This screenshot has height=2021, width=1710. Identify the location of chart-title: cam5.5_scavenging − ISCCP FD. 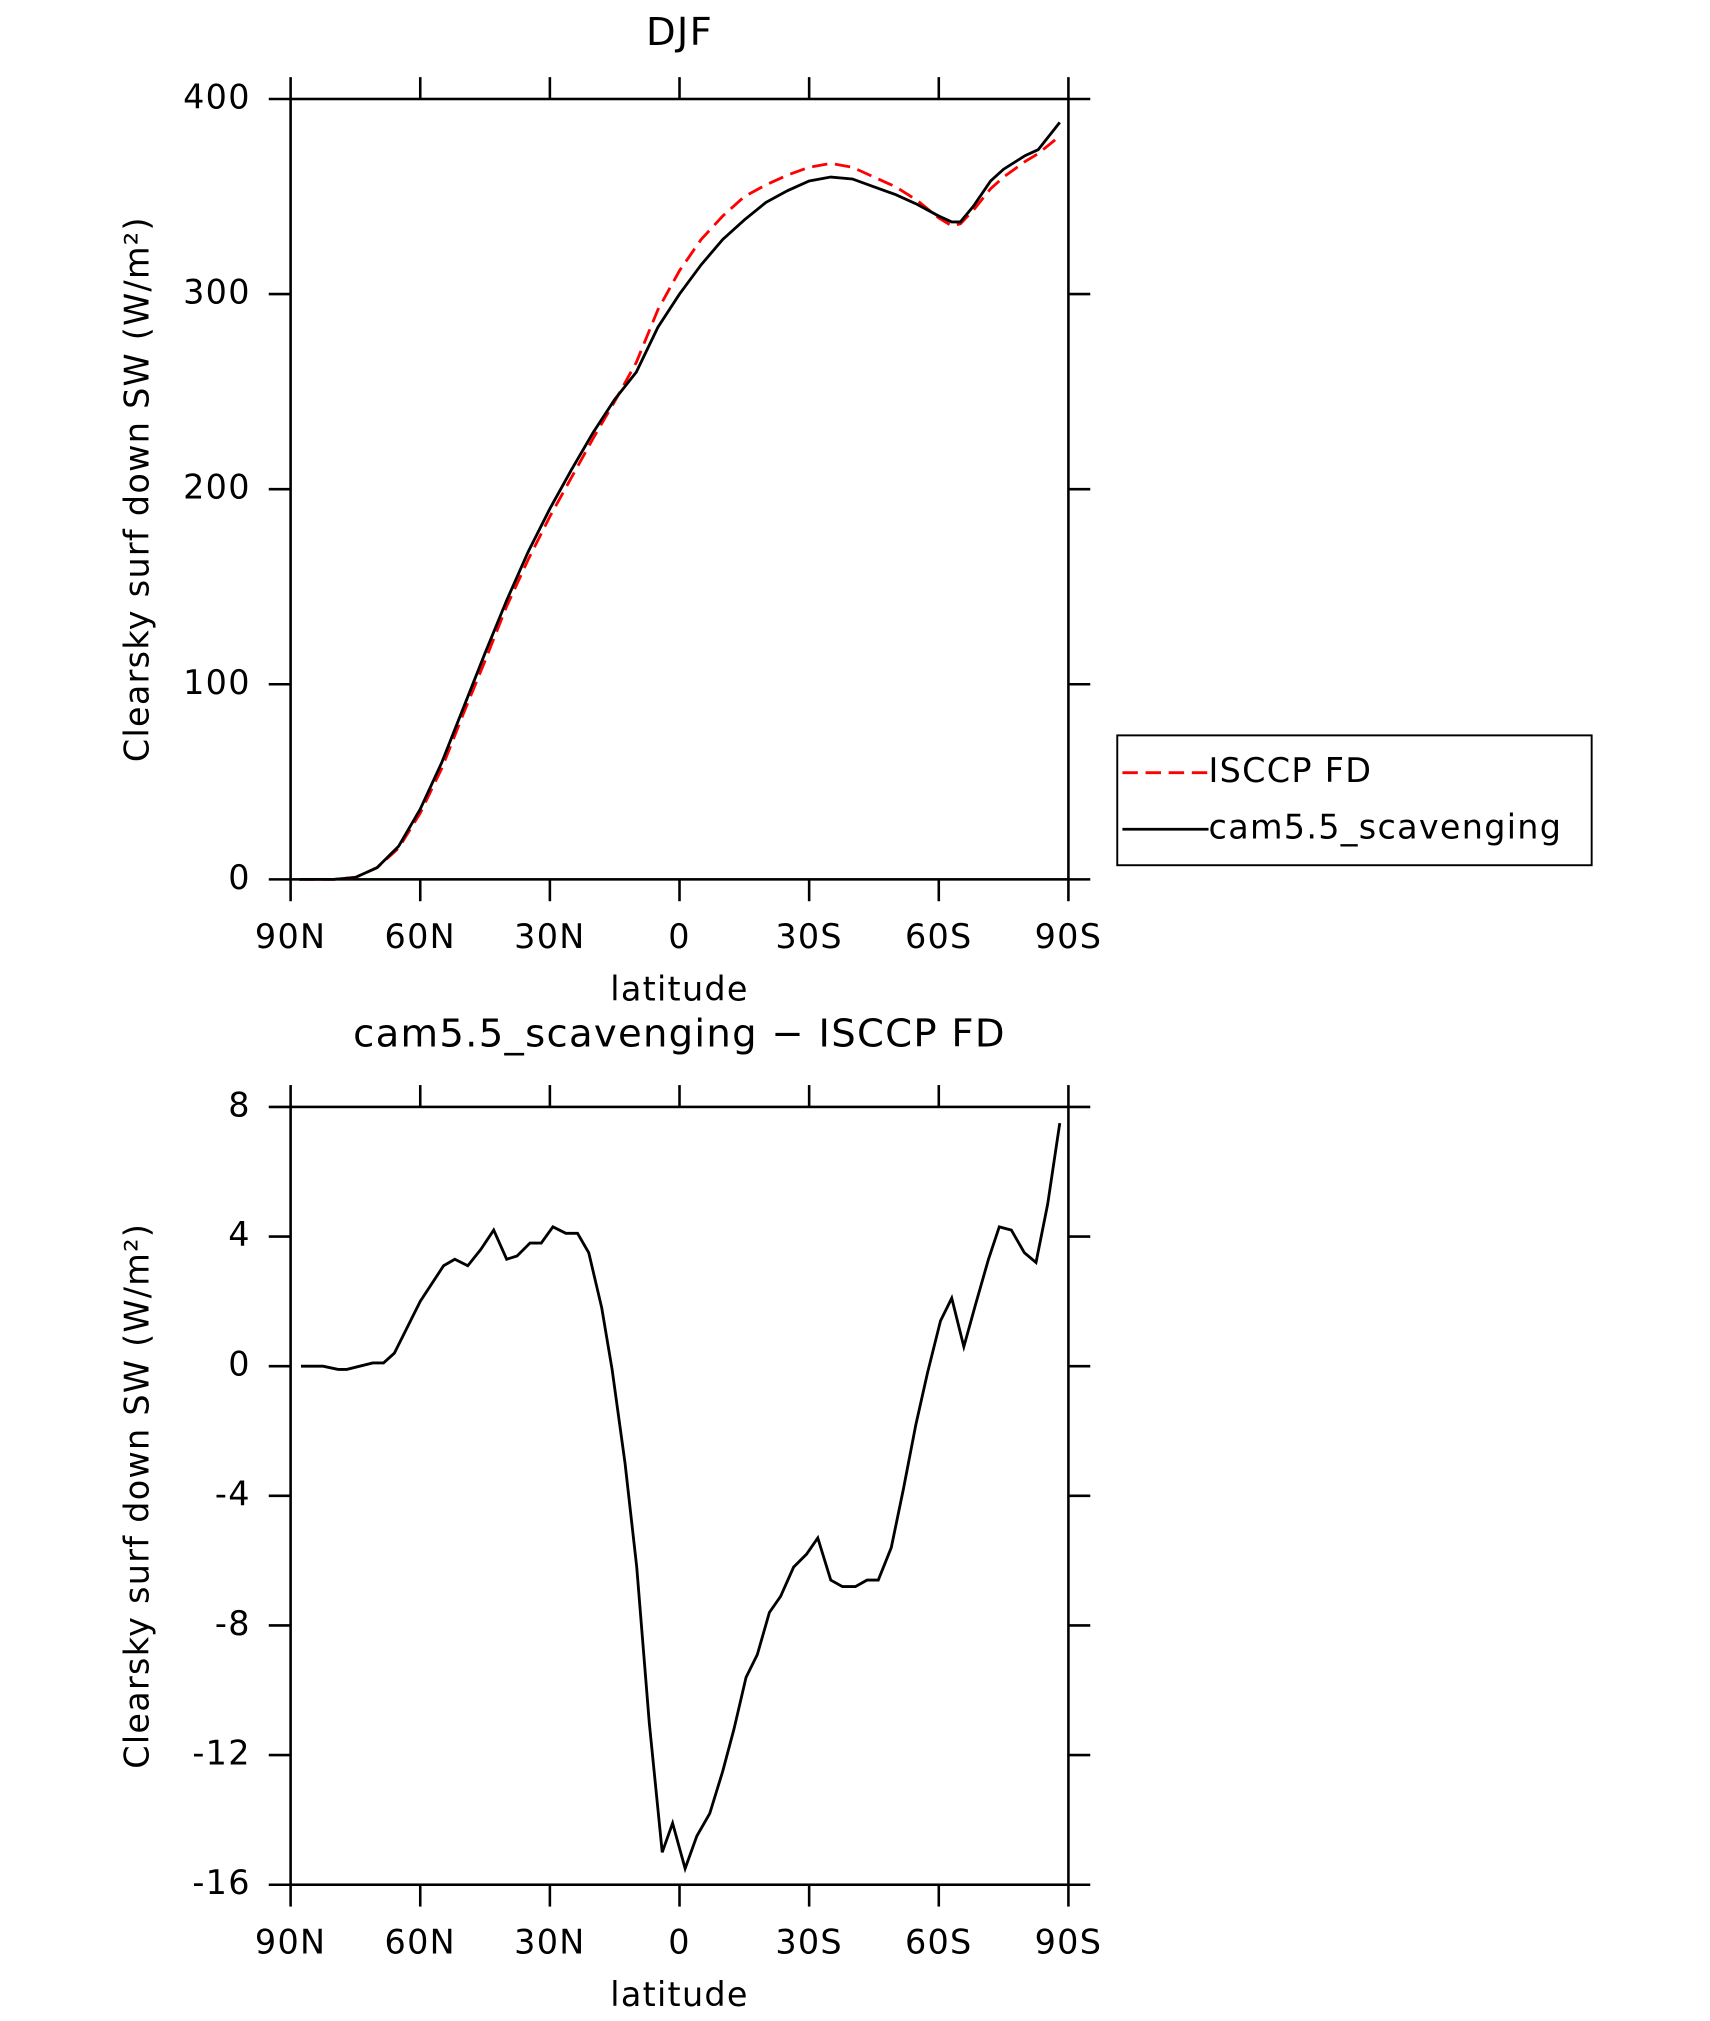
(679, 1034).